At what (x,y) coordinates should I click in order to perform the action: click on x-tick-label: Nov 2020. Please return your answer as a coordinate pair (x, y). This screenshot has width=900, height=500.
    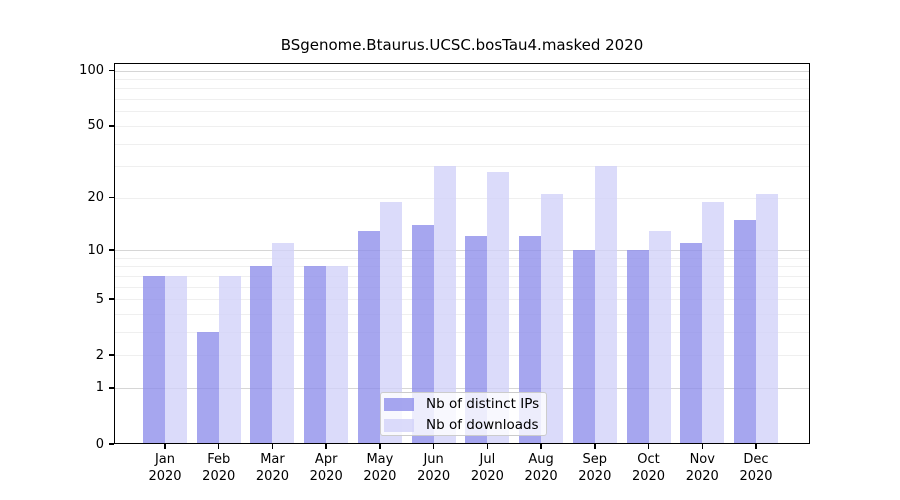
    Looking at the image, I should click on (702, 468).